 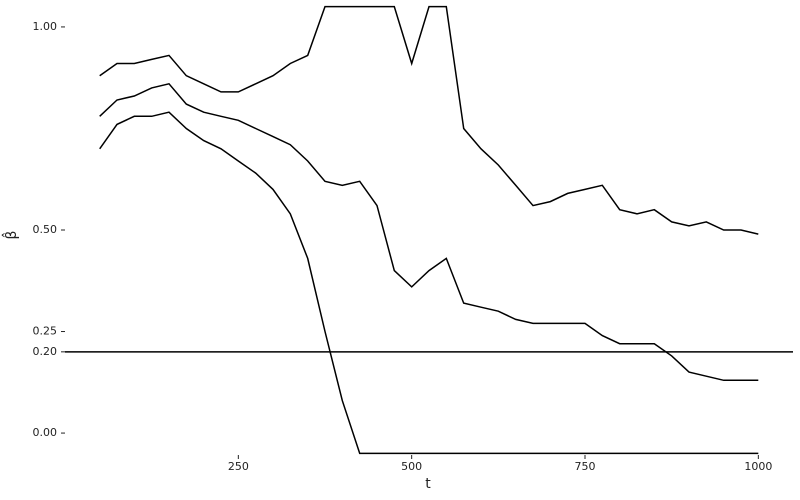 I want to click on x-axis-label: t, so click(x=428, y=484).